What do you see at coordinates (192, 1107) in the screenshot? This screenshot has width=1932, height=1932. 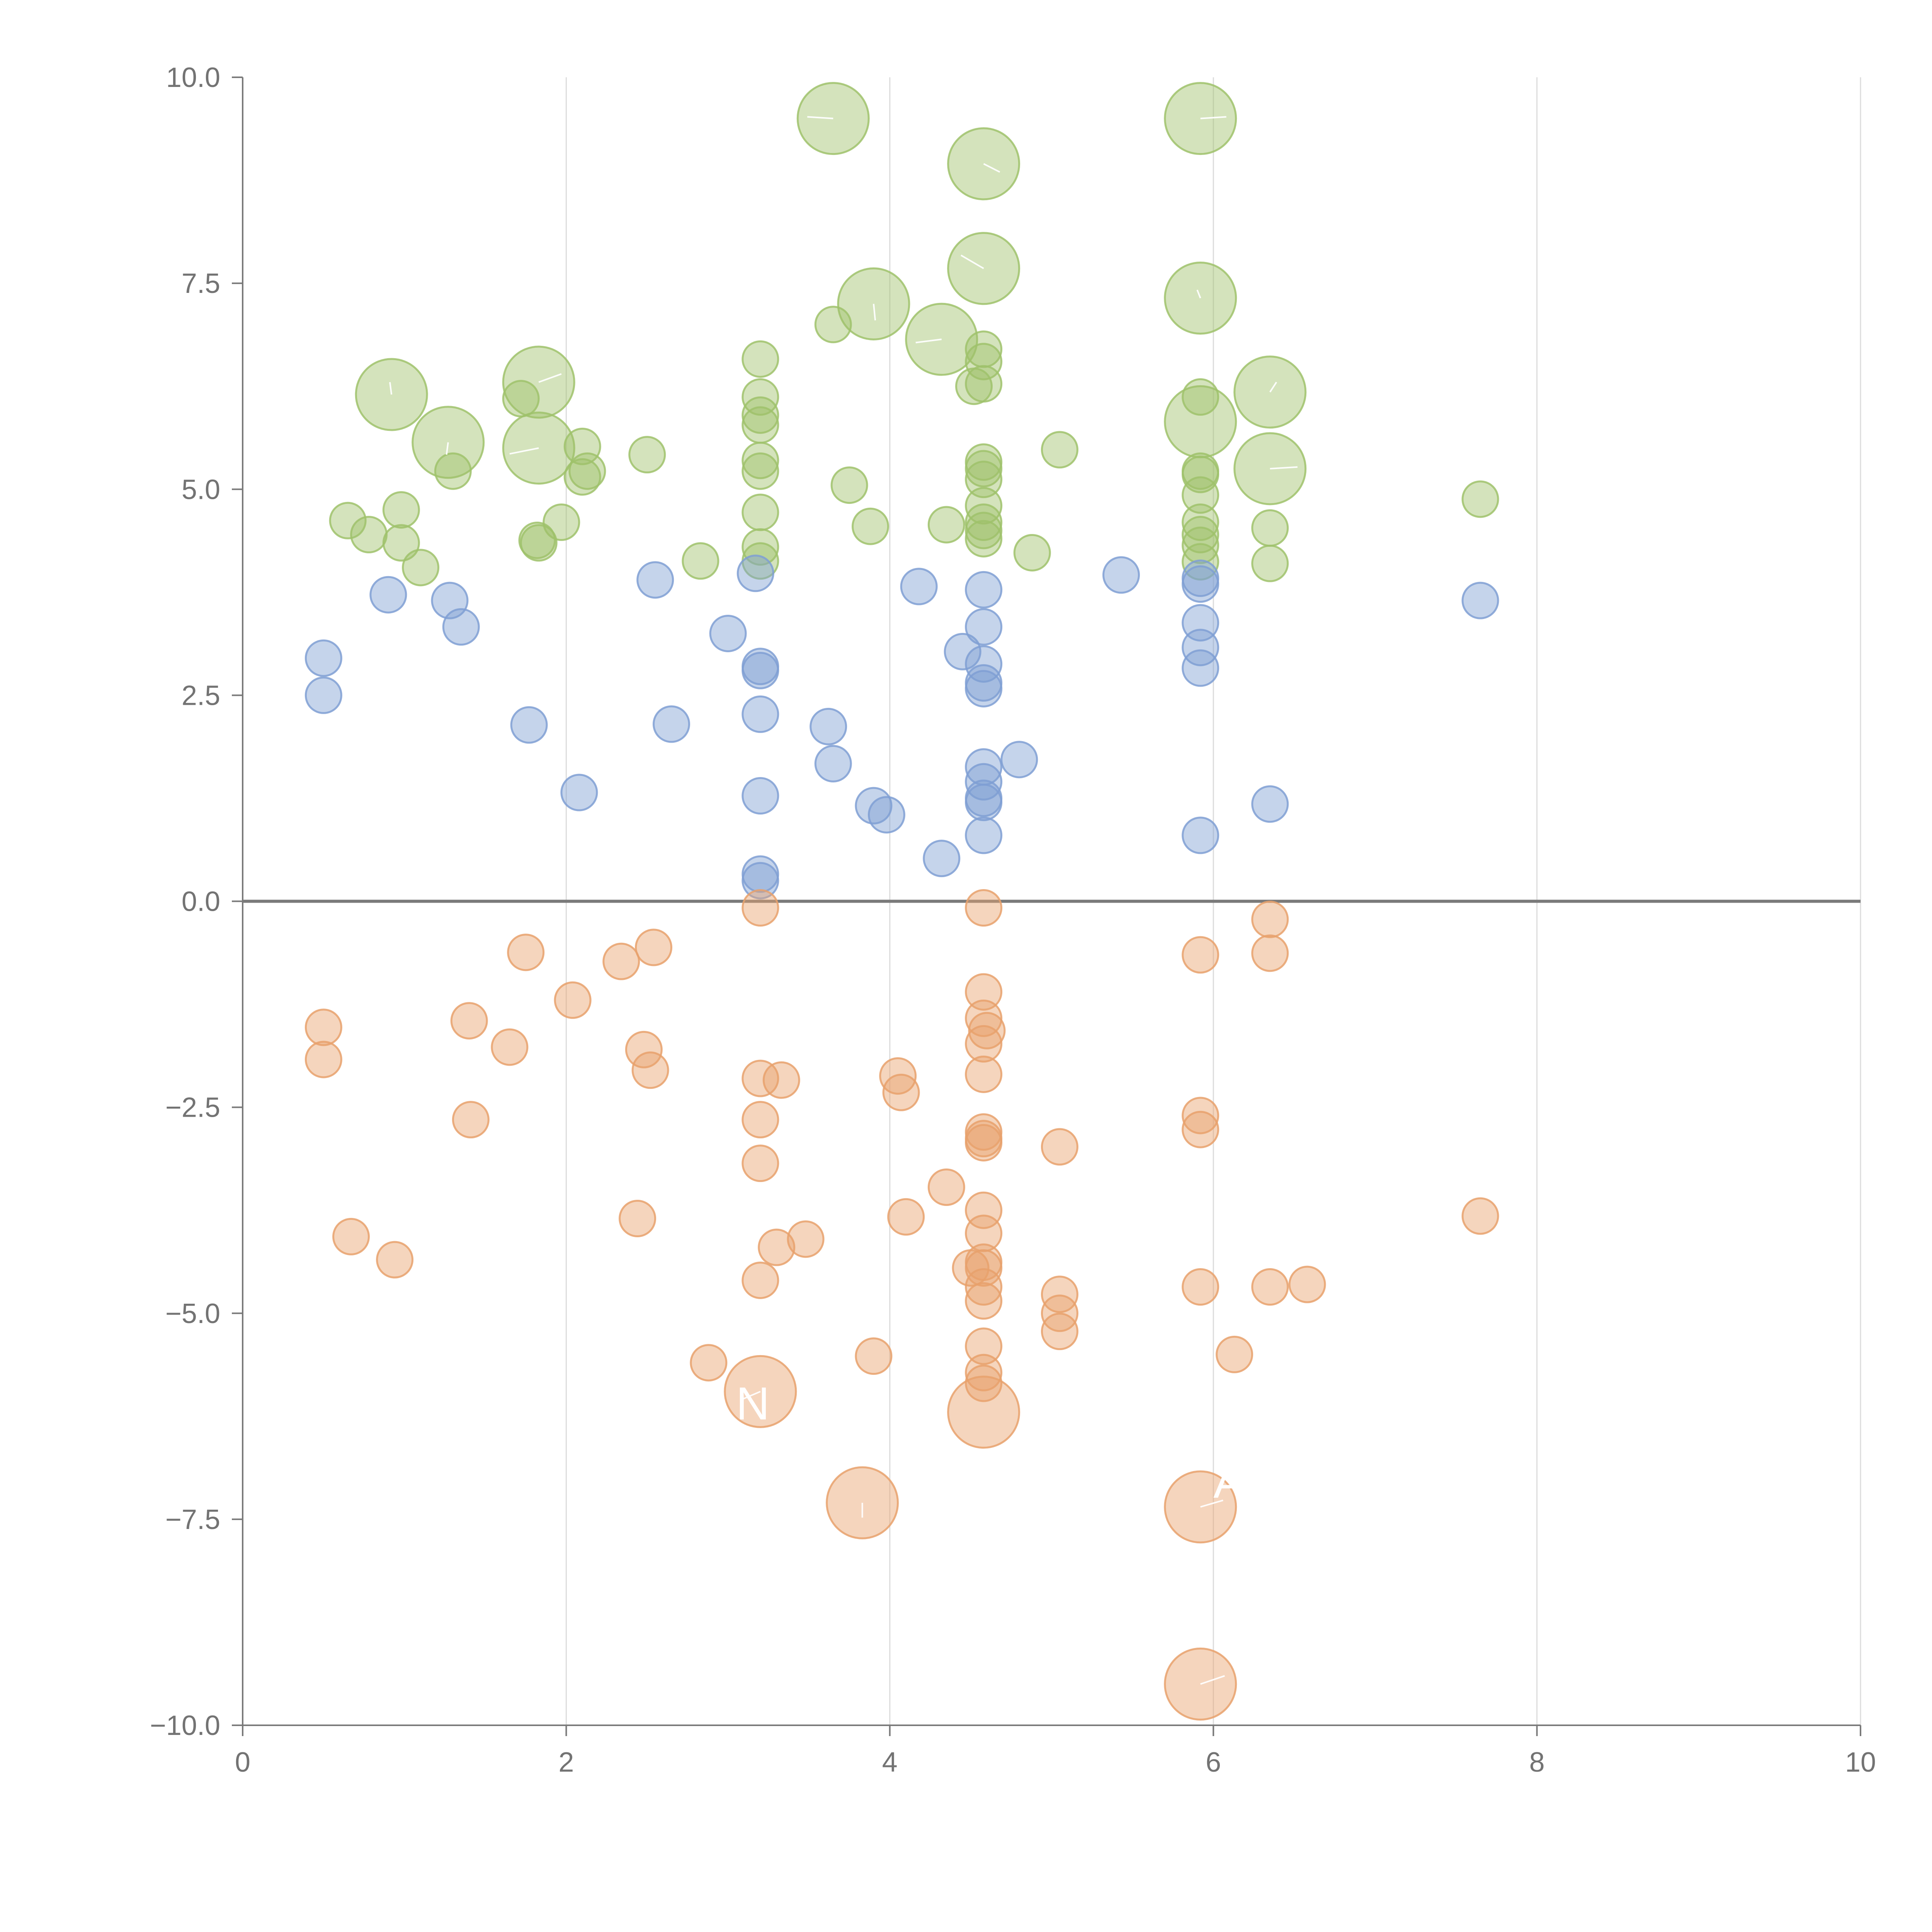 I see `y-tick-label: −2.5` at bounding box center [192, 1107].